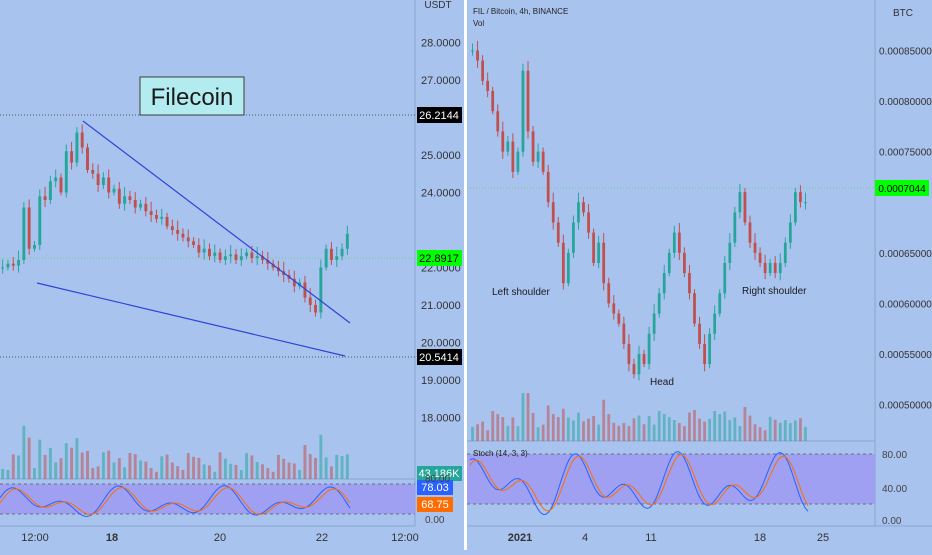 The width and height of the screenshot is (932, 555). I want to click on left-current-tag-bg, so click(439, 258).